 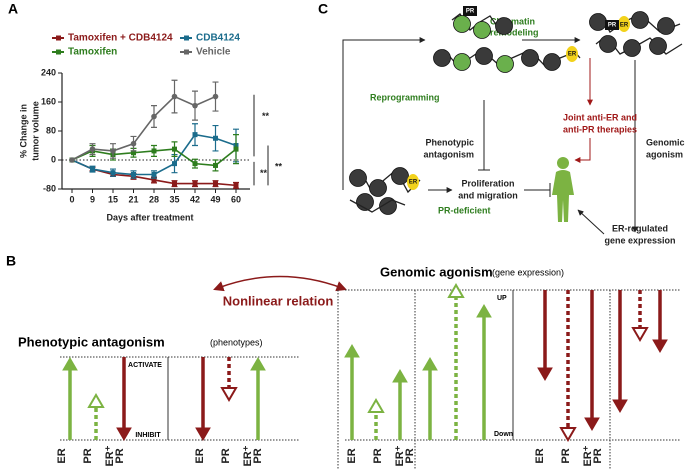 What do you see at coordinates (528, 272) in the screenshot?
I see `note: (gene expression)` at bounding box center [528, 272].